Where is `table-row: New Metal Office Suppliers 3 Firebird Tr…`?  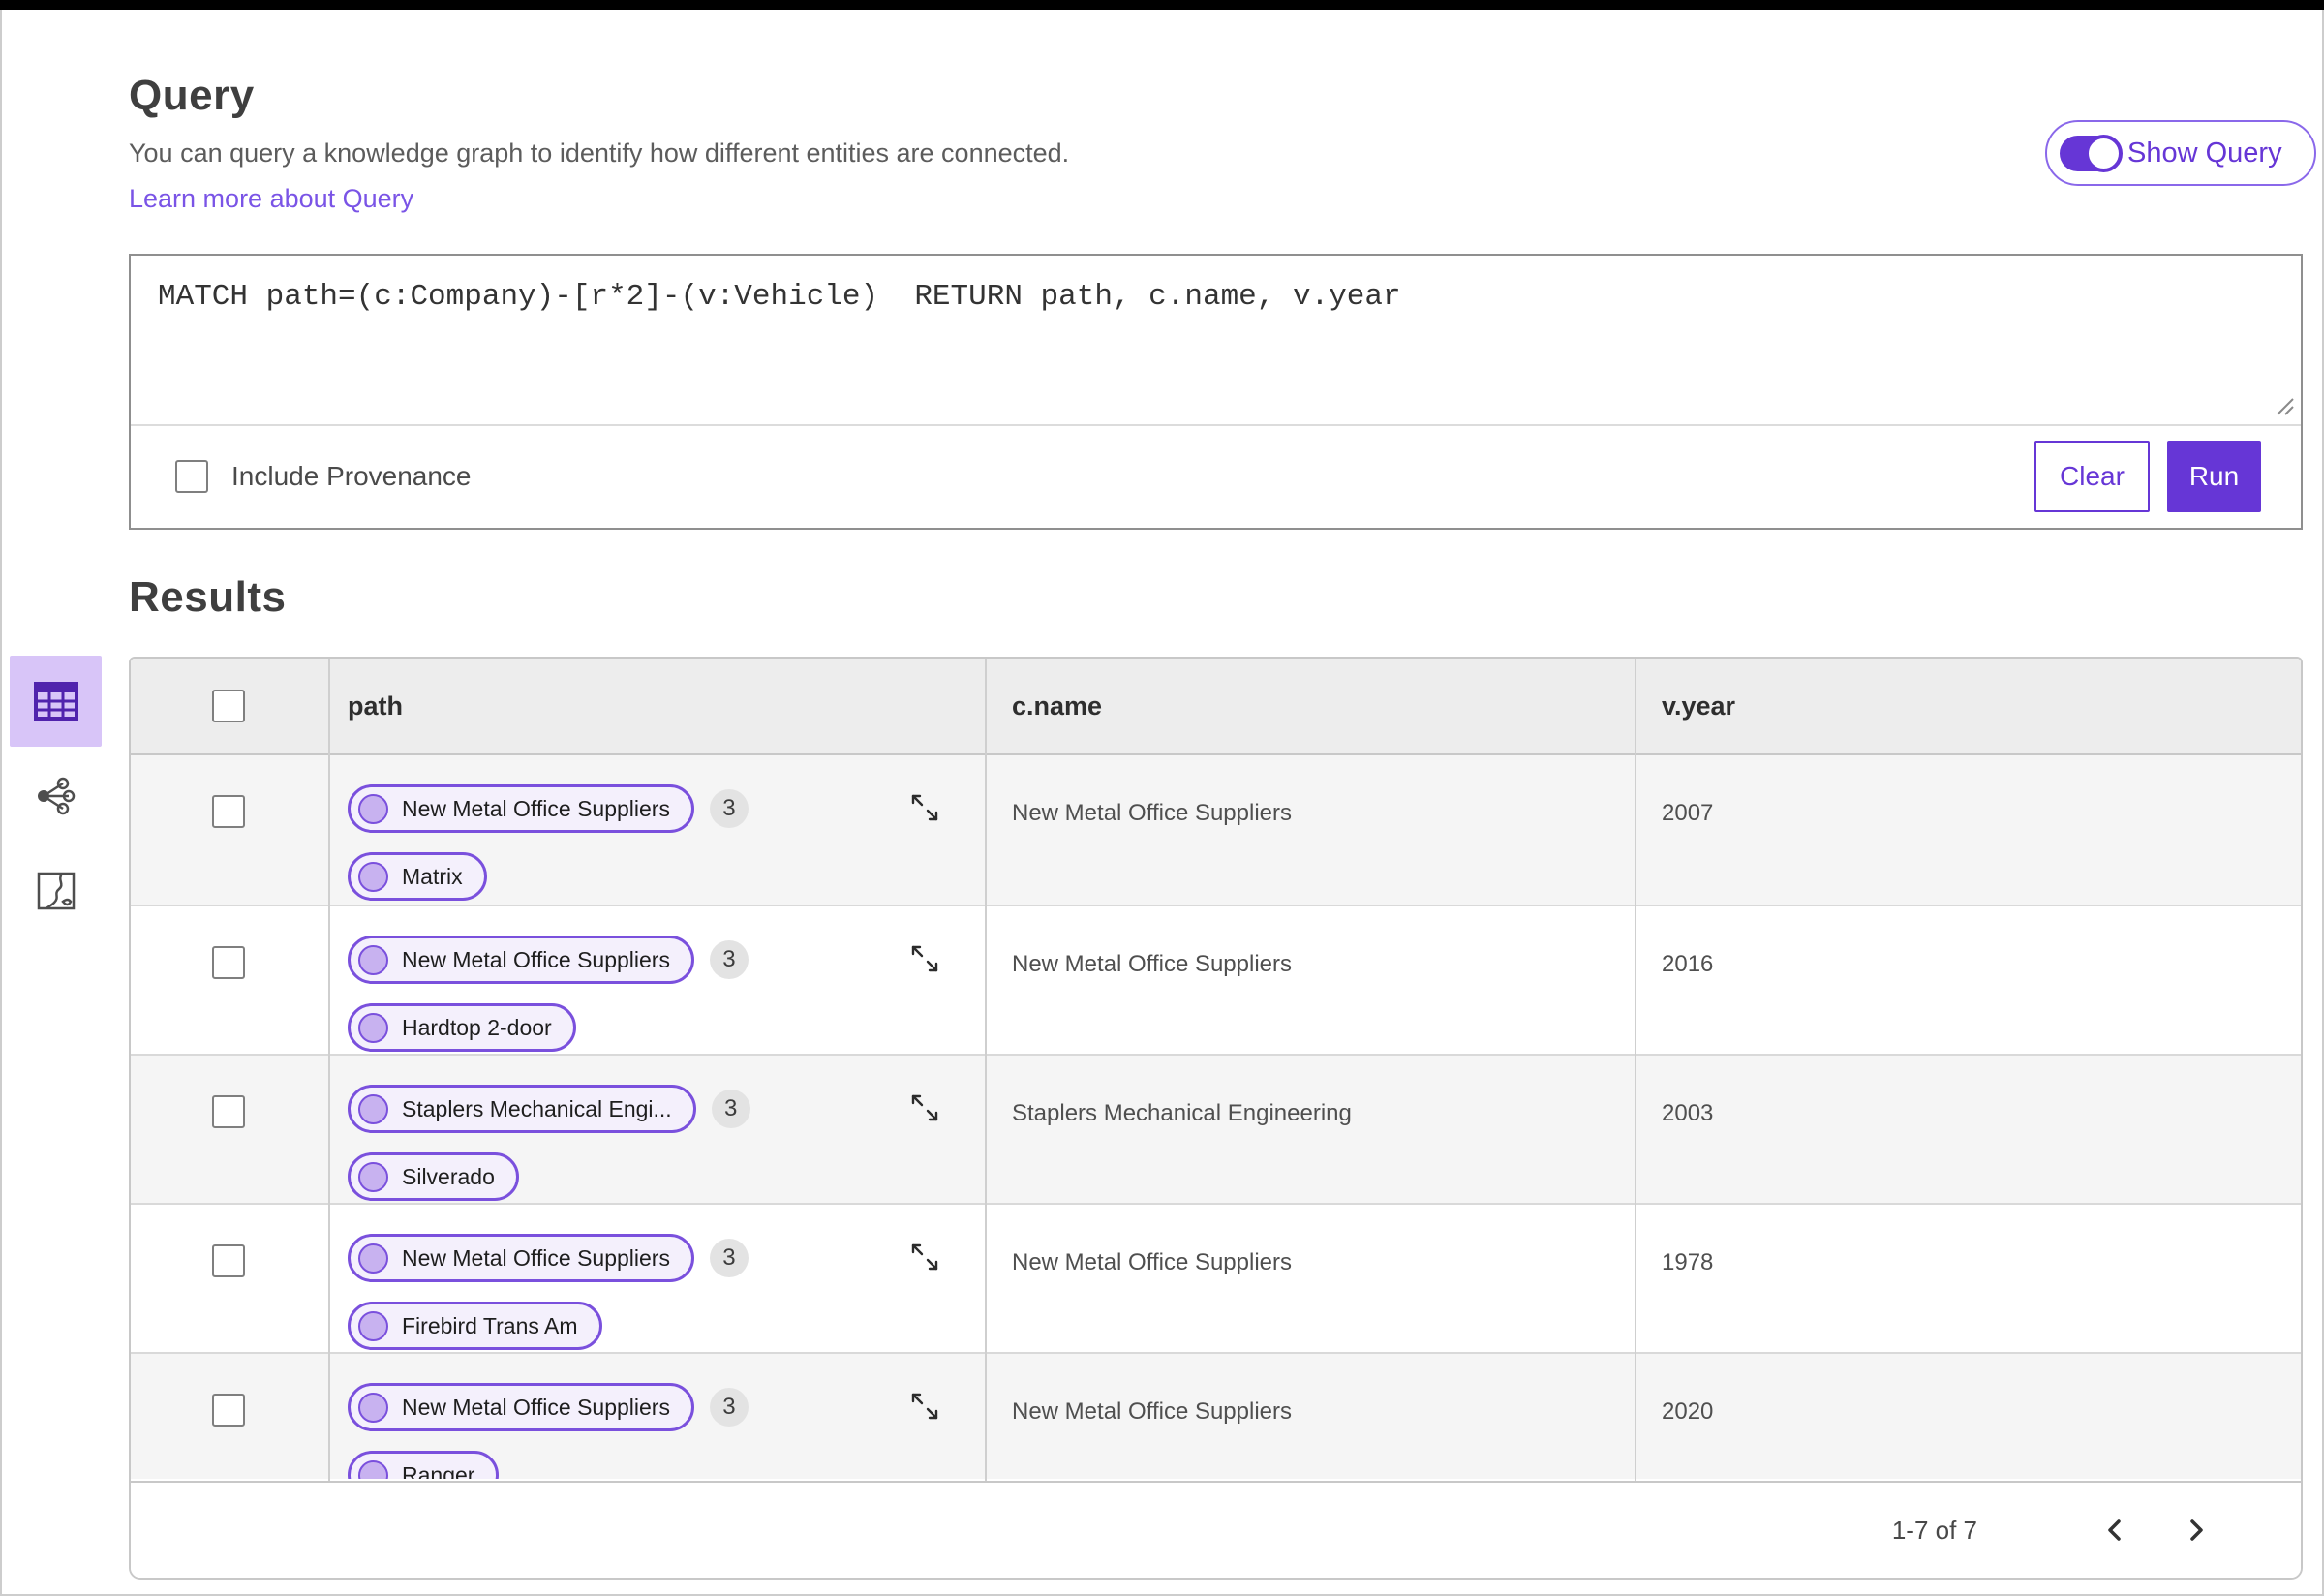
table-row: New Metal Office Suppliers 3 Firebird Tr… is located at coordinates (1216, 1277).